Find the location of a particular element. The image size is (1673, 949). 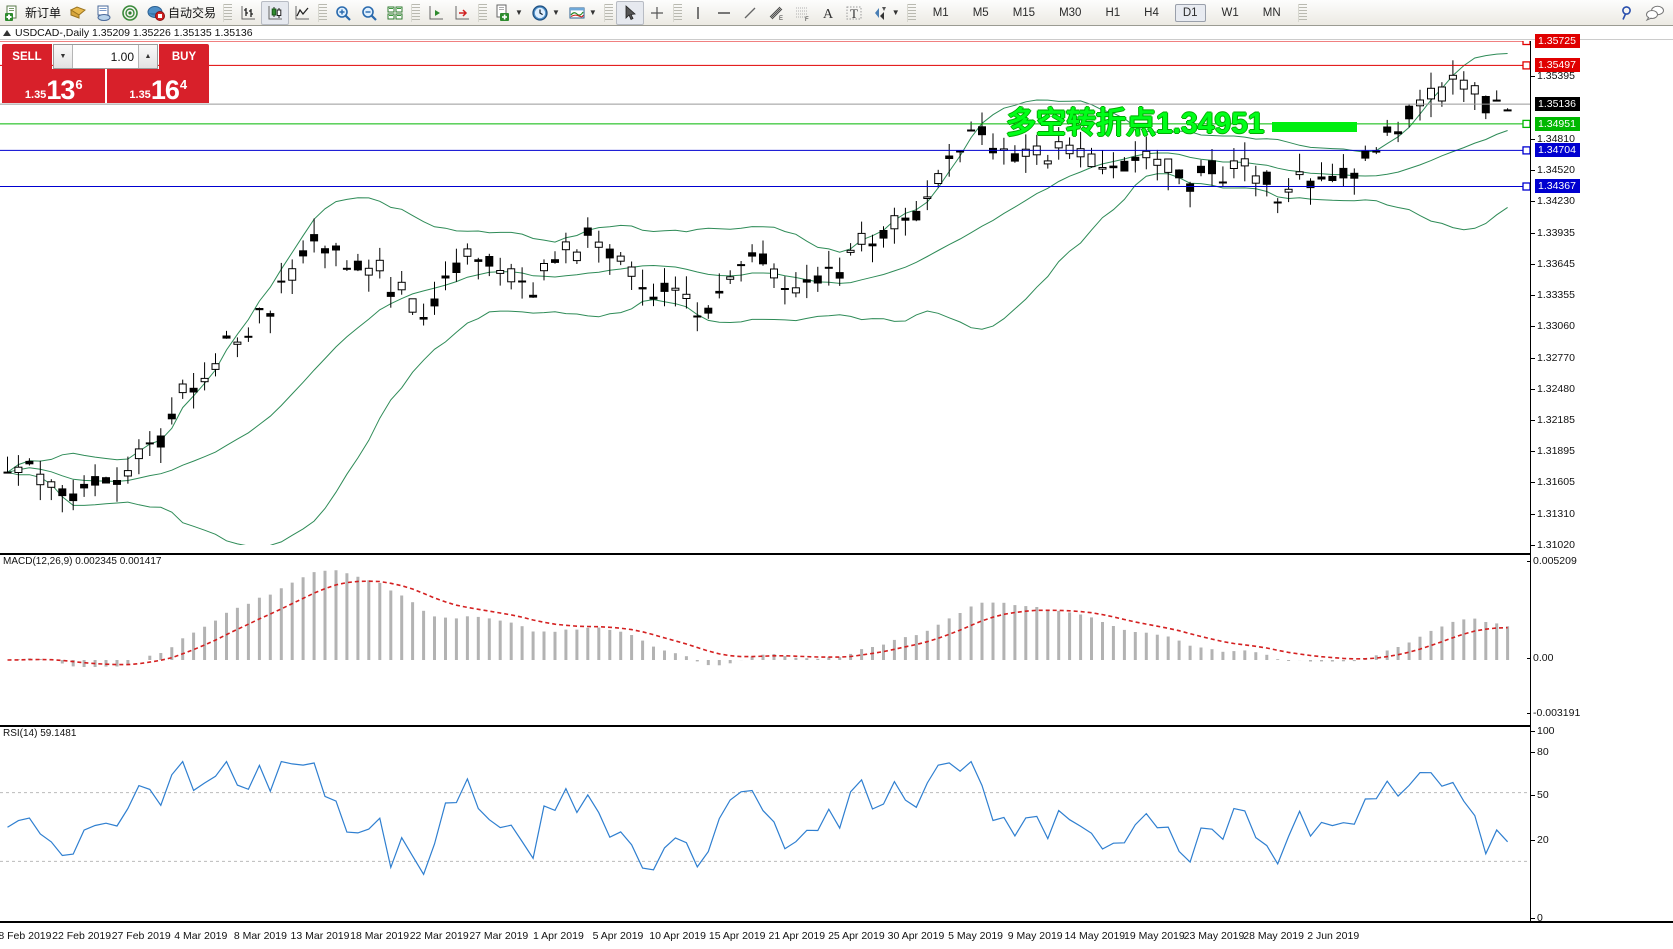

svg-text: T is located at coordinates (854, 13).